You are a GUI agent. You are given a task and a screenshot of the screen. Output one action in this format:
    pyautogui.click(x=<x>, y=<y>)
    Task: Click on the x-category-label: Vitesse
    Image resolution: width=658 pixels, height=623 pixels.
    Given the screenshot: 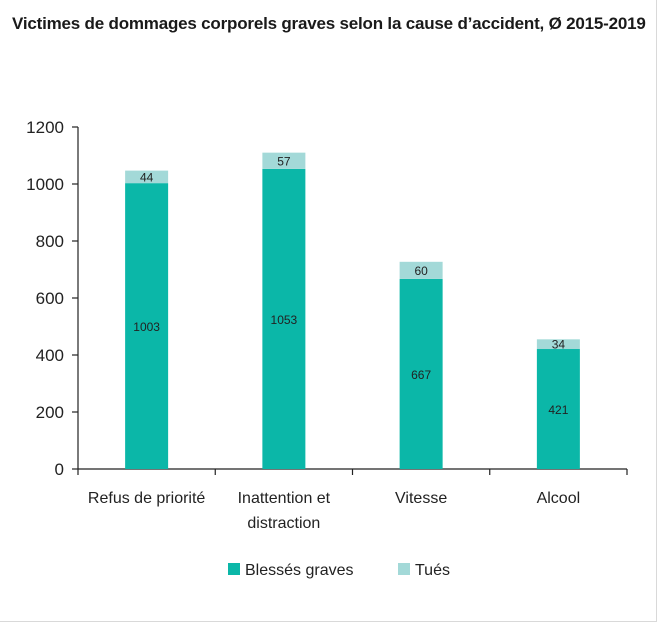 What is the action you would take?
    pyautogui.click(x=421, y=498)
    